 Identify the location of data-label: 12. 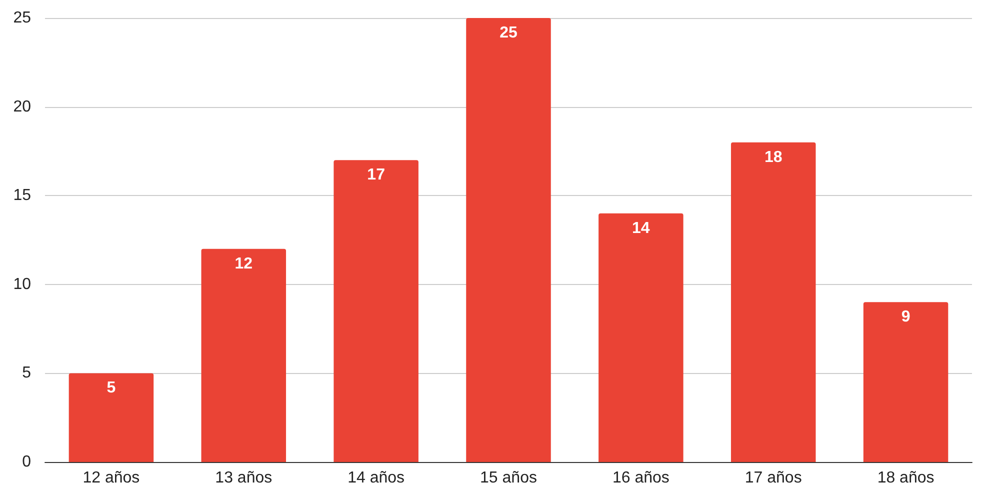
(243, 263).